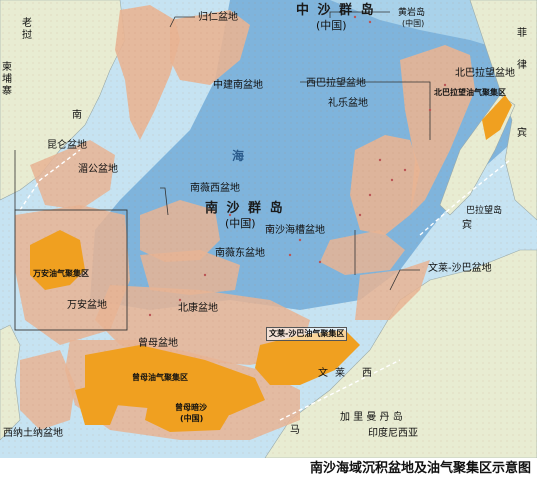 The width and height of the screenshot is (537, 480). Describe the element at coordinates (412, 13) in the screenshot. I see `huangyan-island-label: 黄岩岛` at that location.